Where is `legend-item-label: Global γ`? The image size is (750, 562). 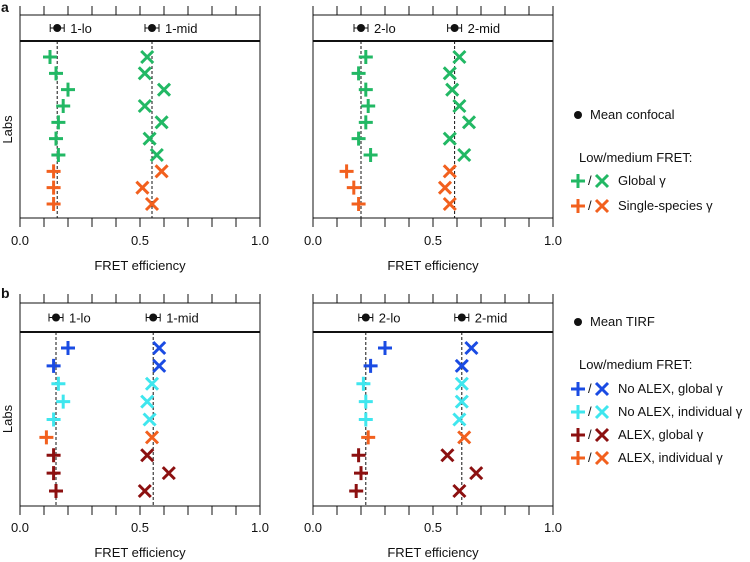 legend-item-label: Global γ is located at coordinates (642, 180).